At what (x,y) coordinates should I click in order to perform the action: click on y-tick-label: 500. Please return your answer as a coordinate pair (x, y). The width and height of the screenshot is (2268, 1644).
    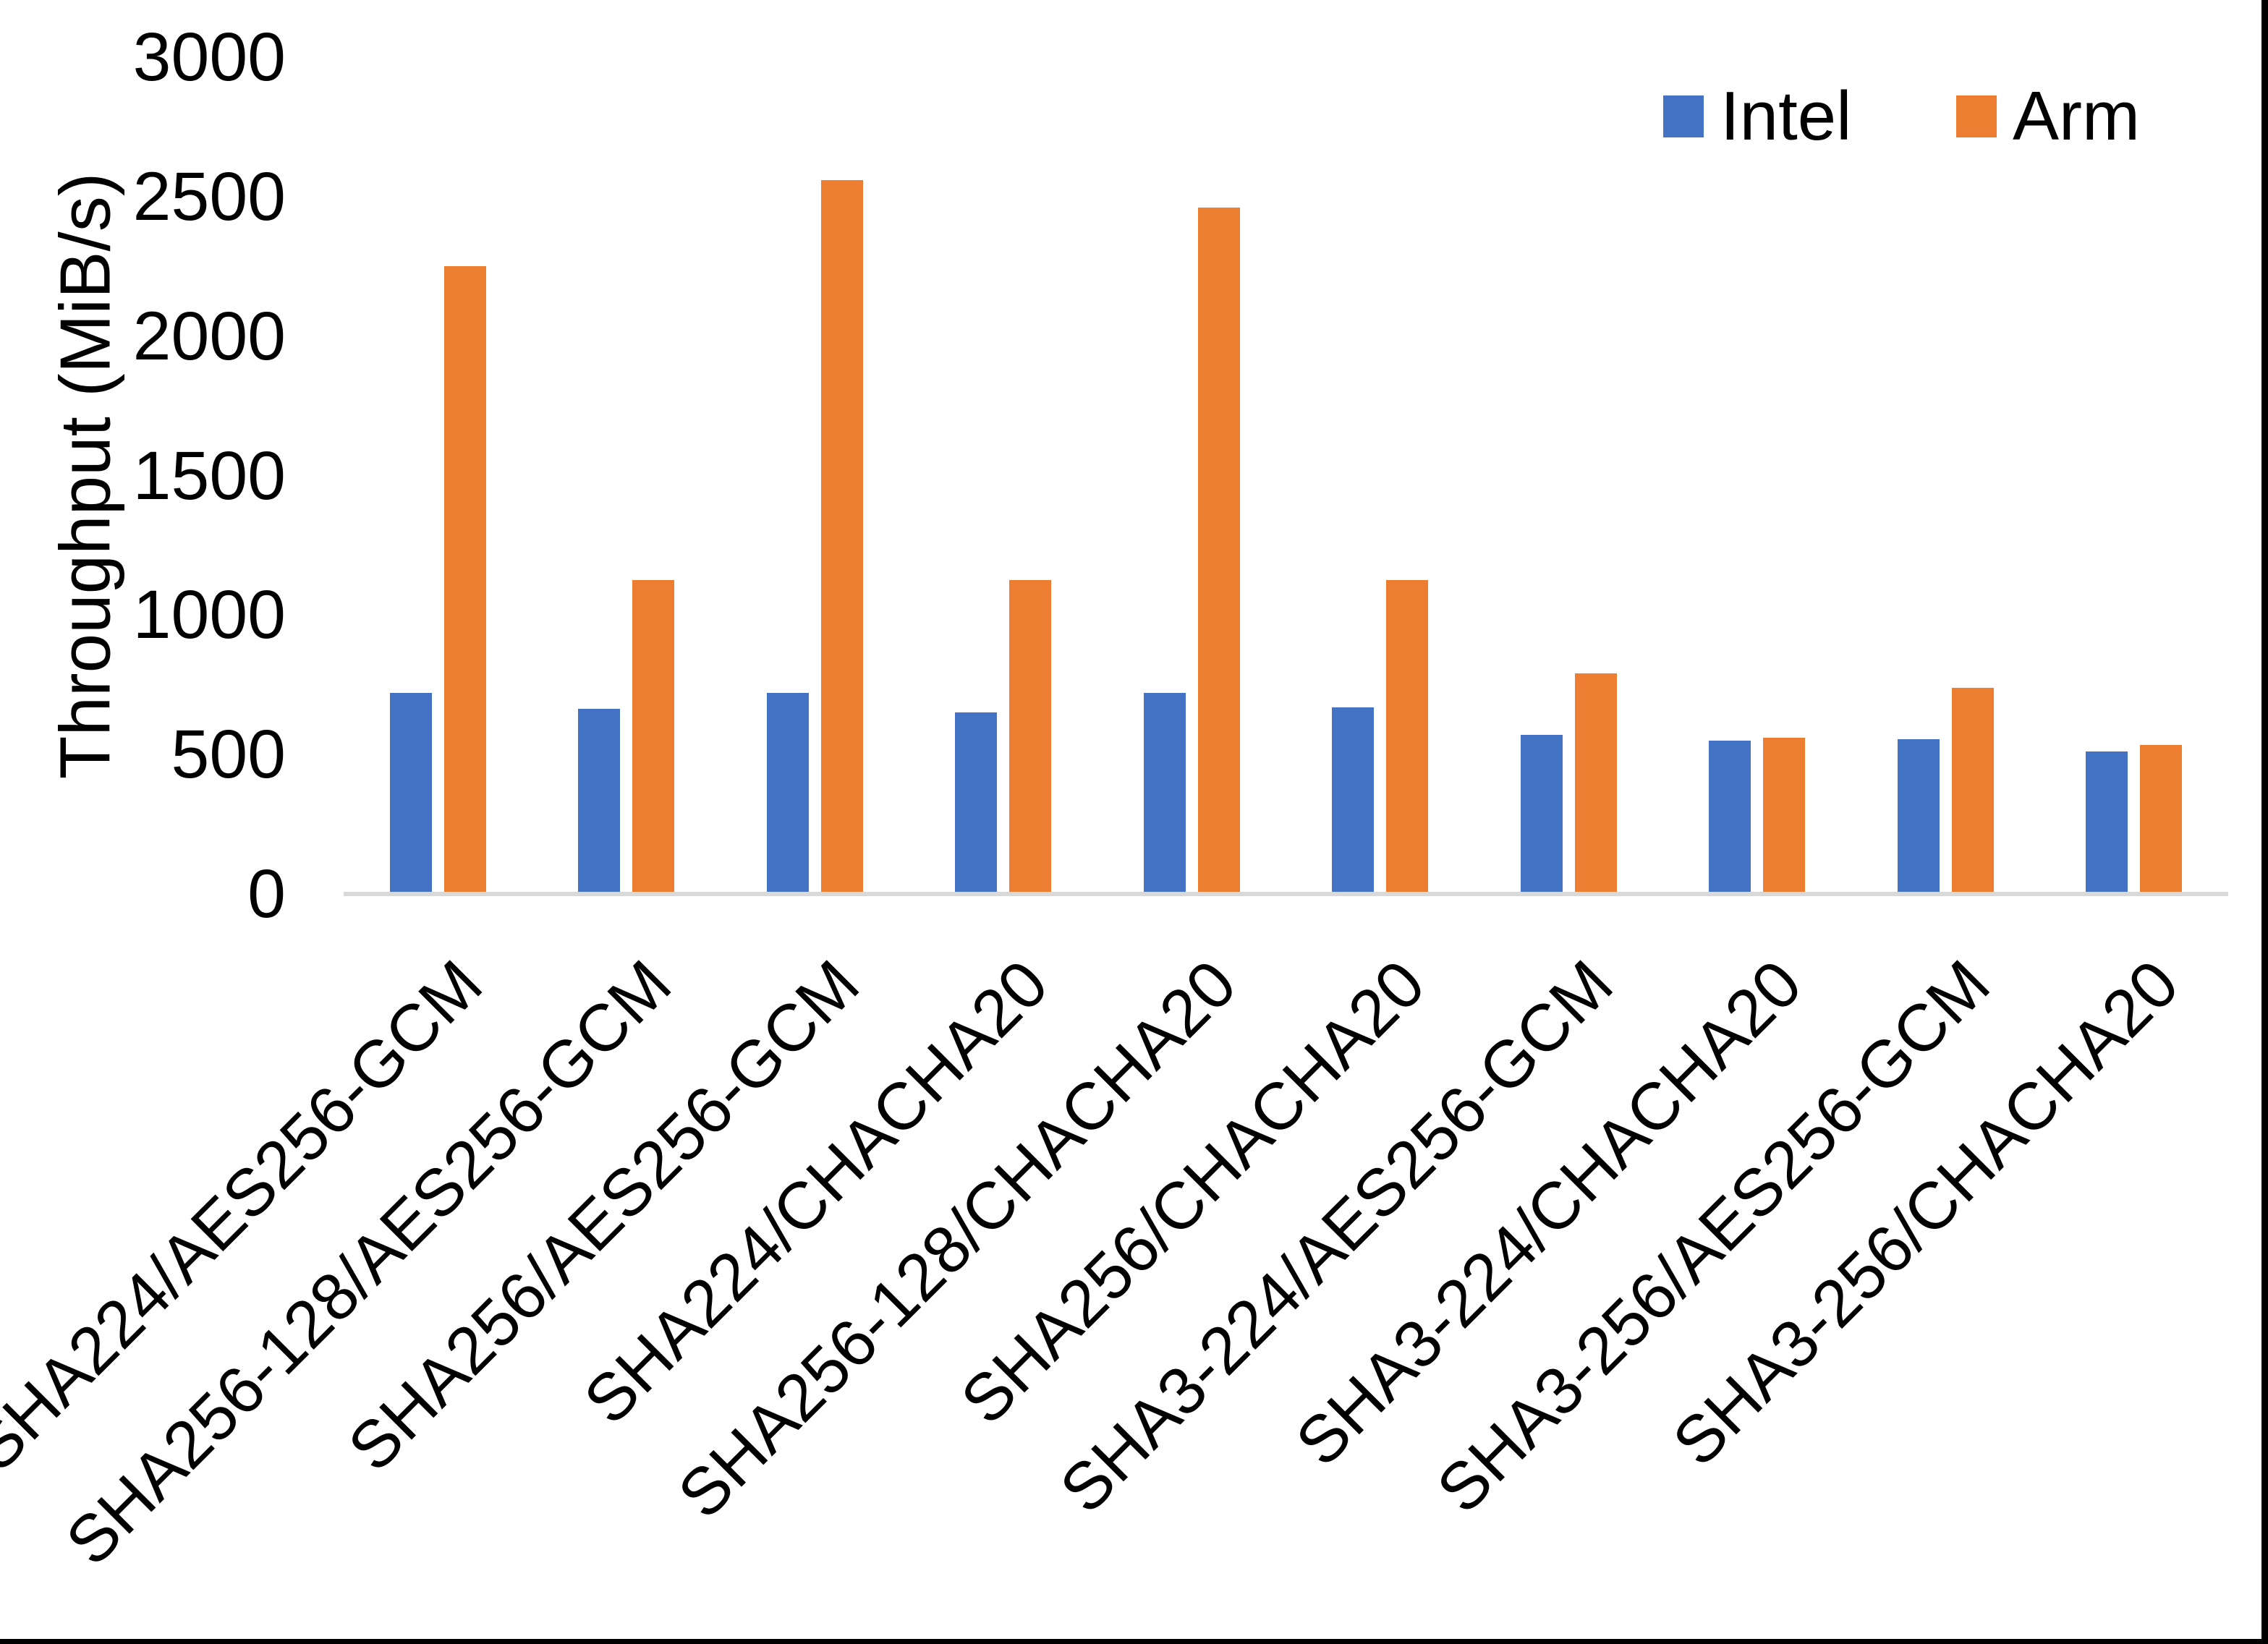
    Looking at the image, I should click on (228, 754).